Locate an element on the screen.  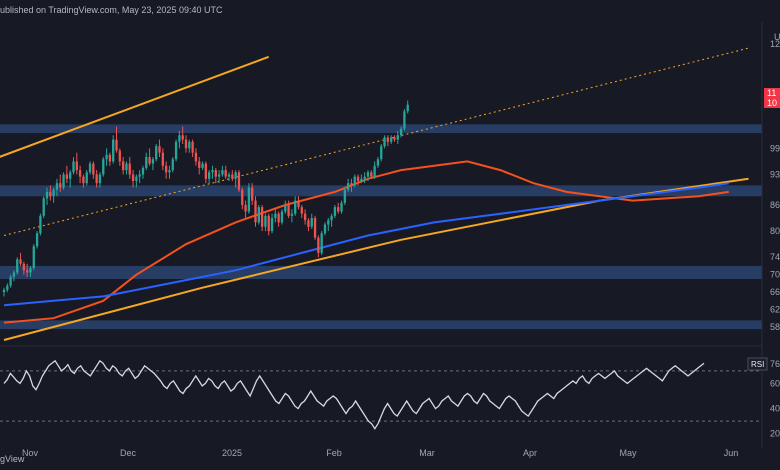
rsi-label-box is located at coordinates (757, 364).